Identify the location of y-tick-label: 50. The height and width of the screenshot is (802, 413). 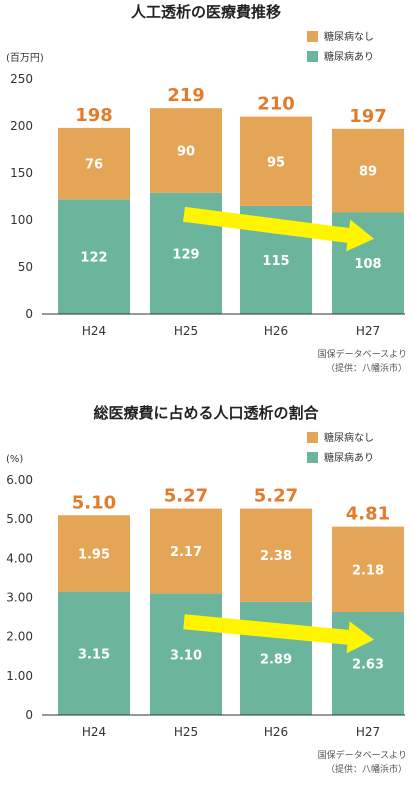
(25, 267).